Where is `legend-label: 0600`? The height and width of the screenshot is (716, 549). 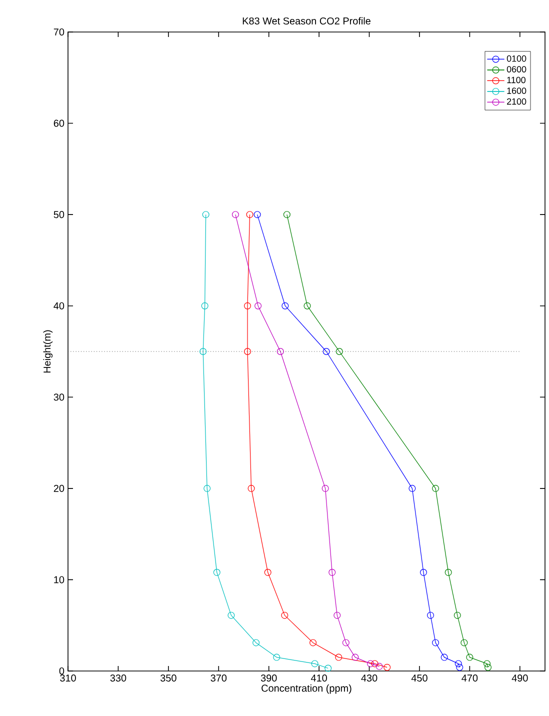
legend-label: 0600 is located at coordinates (516, 69).